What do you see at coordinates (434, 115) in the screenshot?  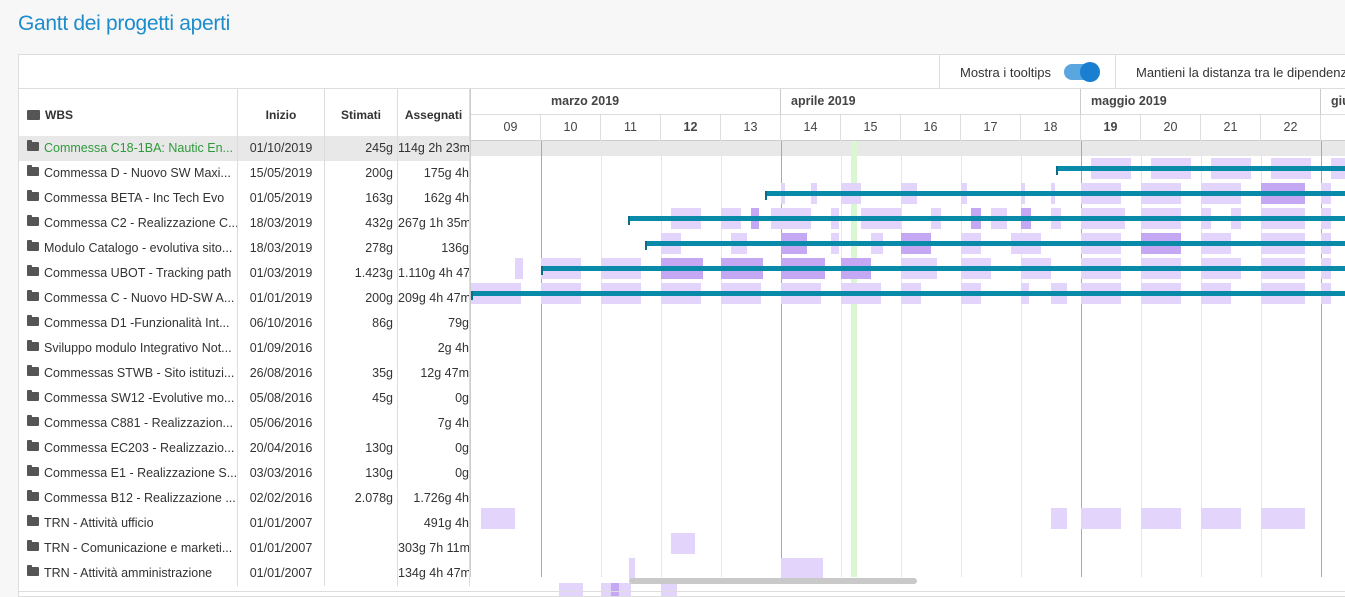 I see `column-header-assegnati: Assegnati` at bounding box center [434, 115].